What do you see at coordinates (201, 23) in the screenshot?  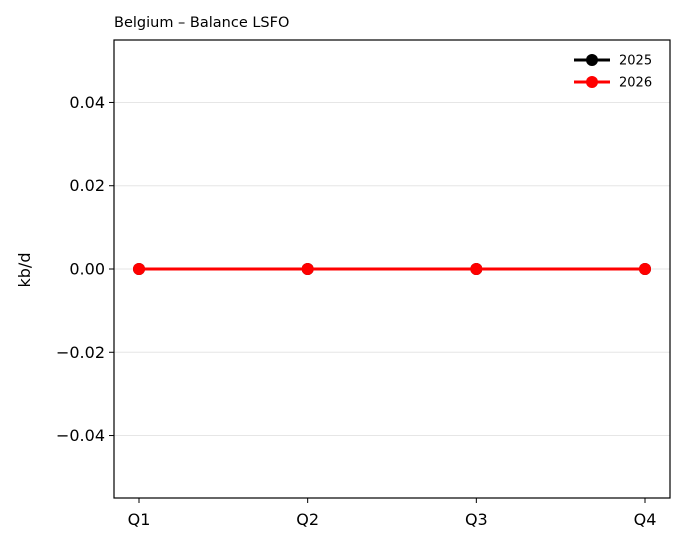 I see `chart-title: Belgium – Balance LSFO` at bounding box center [201, 23].